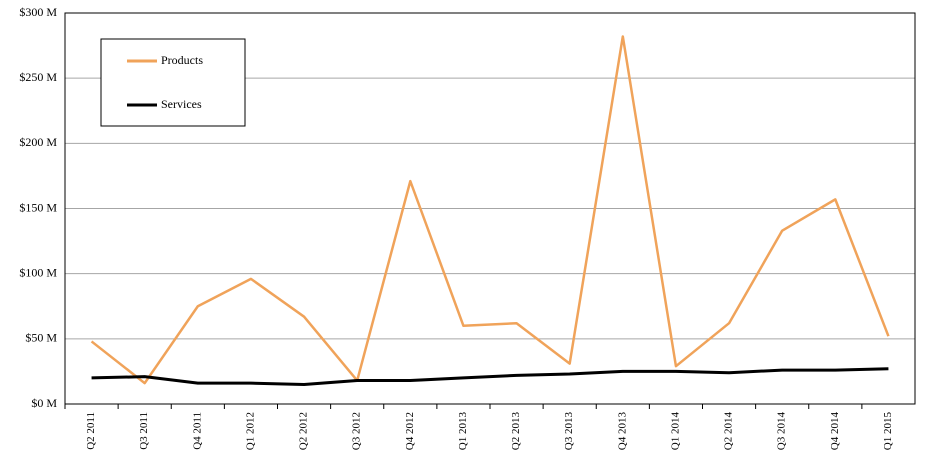  What do you see at coordinates (304, 431) in the screenshot?
I see `x-tick-label: Q2 2012` at bounding box center [304, 431].